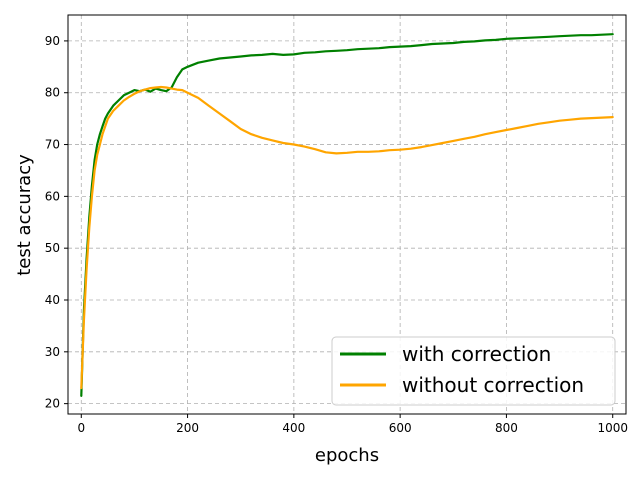 Image resolution: width=640 pixels, height=480 pixels. What do you see at coordinates (476, 354) in the screenshot?
I see `legend-label-with-correction: with correction` at bounding box center [476, 354].